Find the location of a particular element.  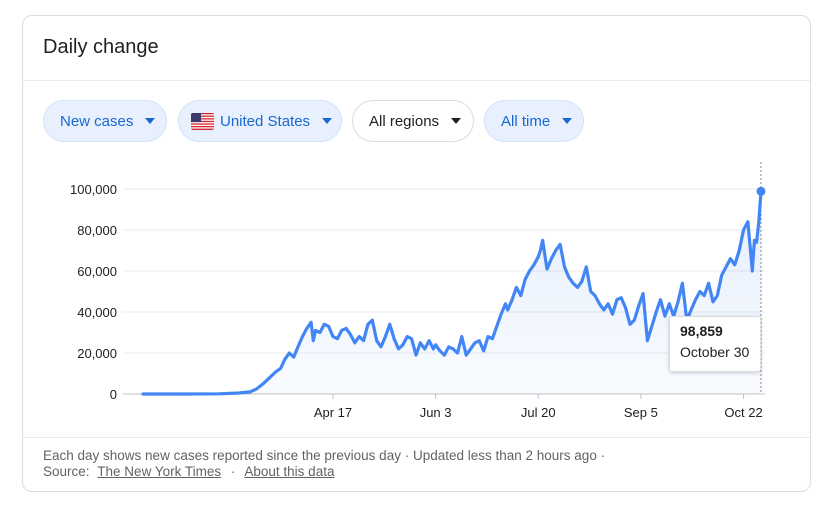

y-tick-label: 60,000 is located at coordinates (97, 271).